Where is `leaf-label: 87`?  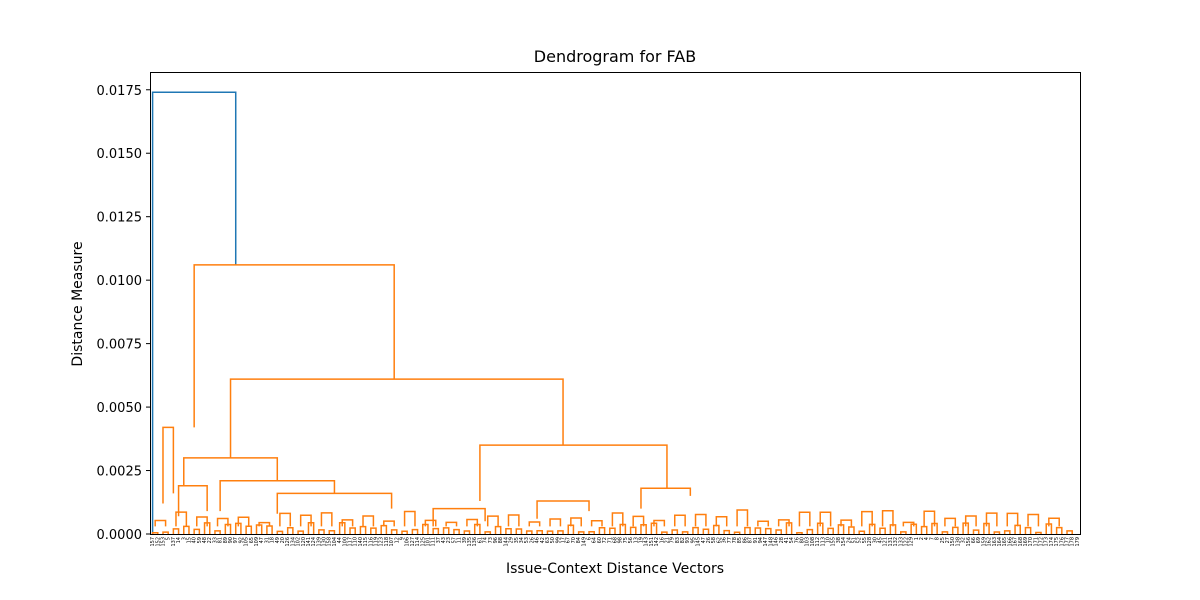
leaf-label: 87 is located at coordinates (751, 540).